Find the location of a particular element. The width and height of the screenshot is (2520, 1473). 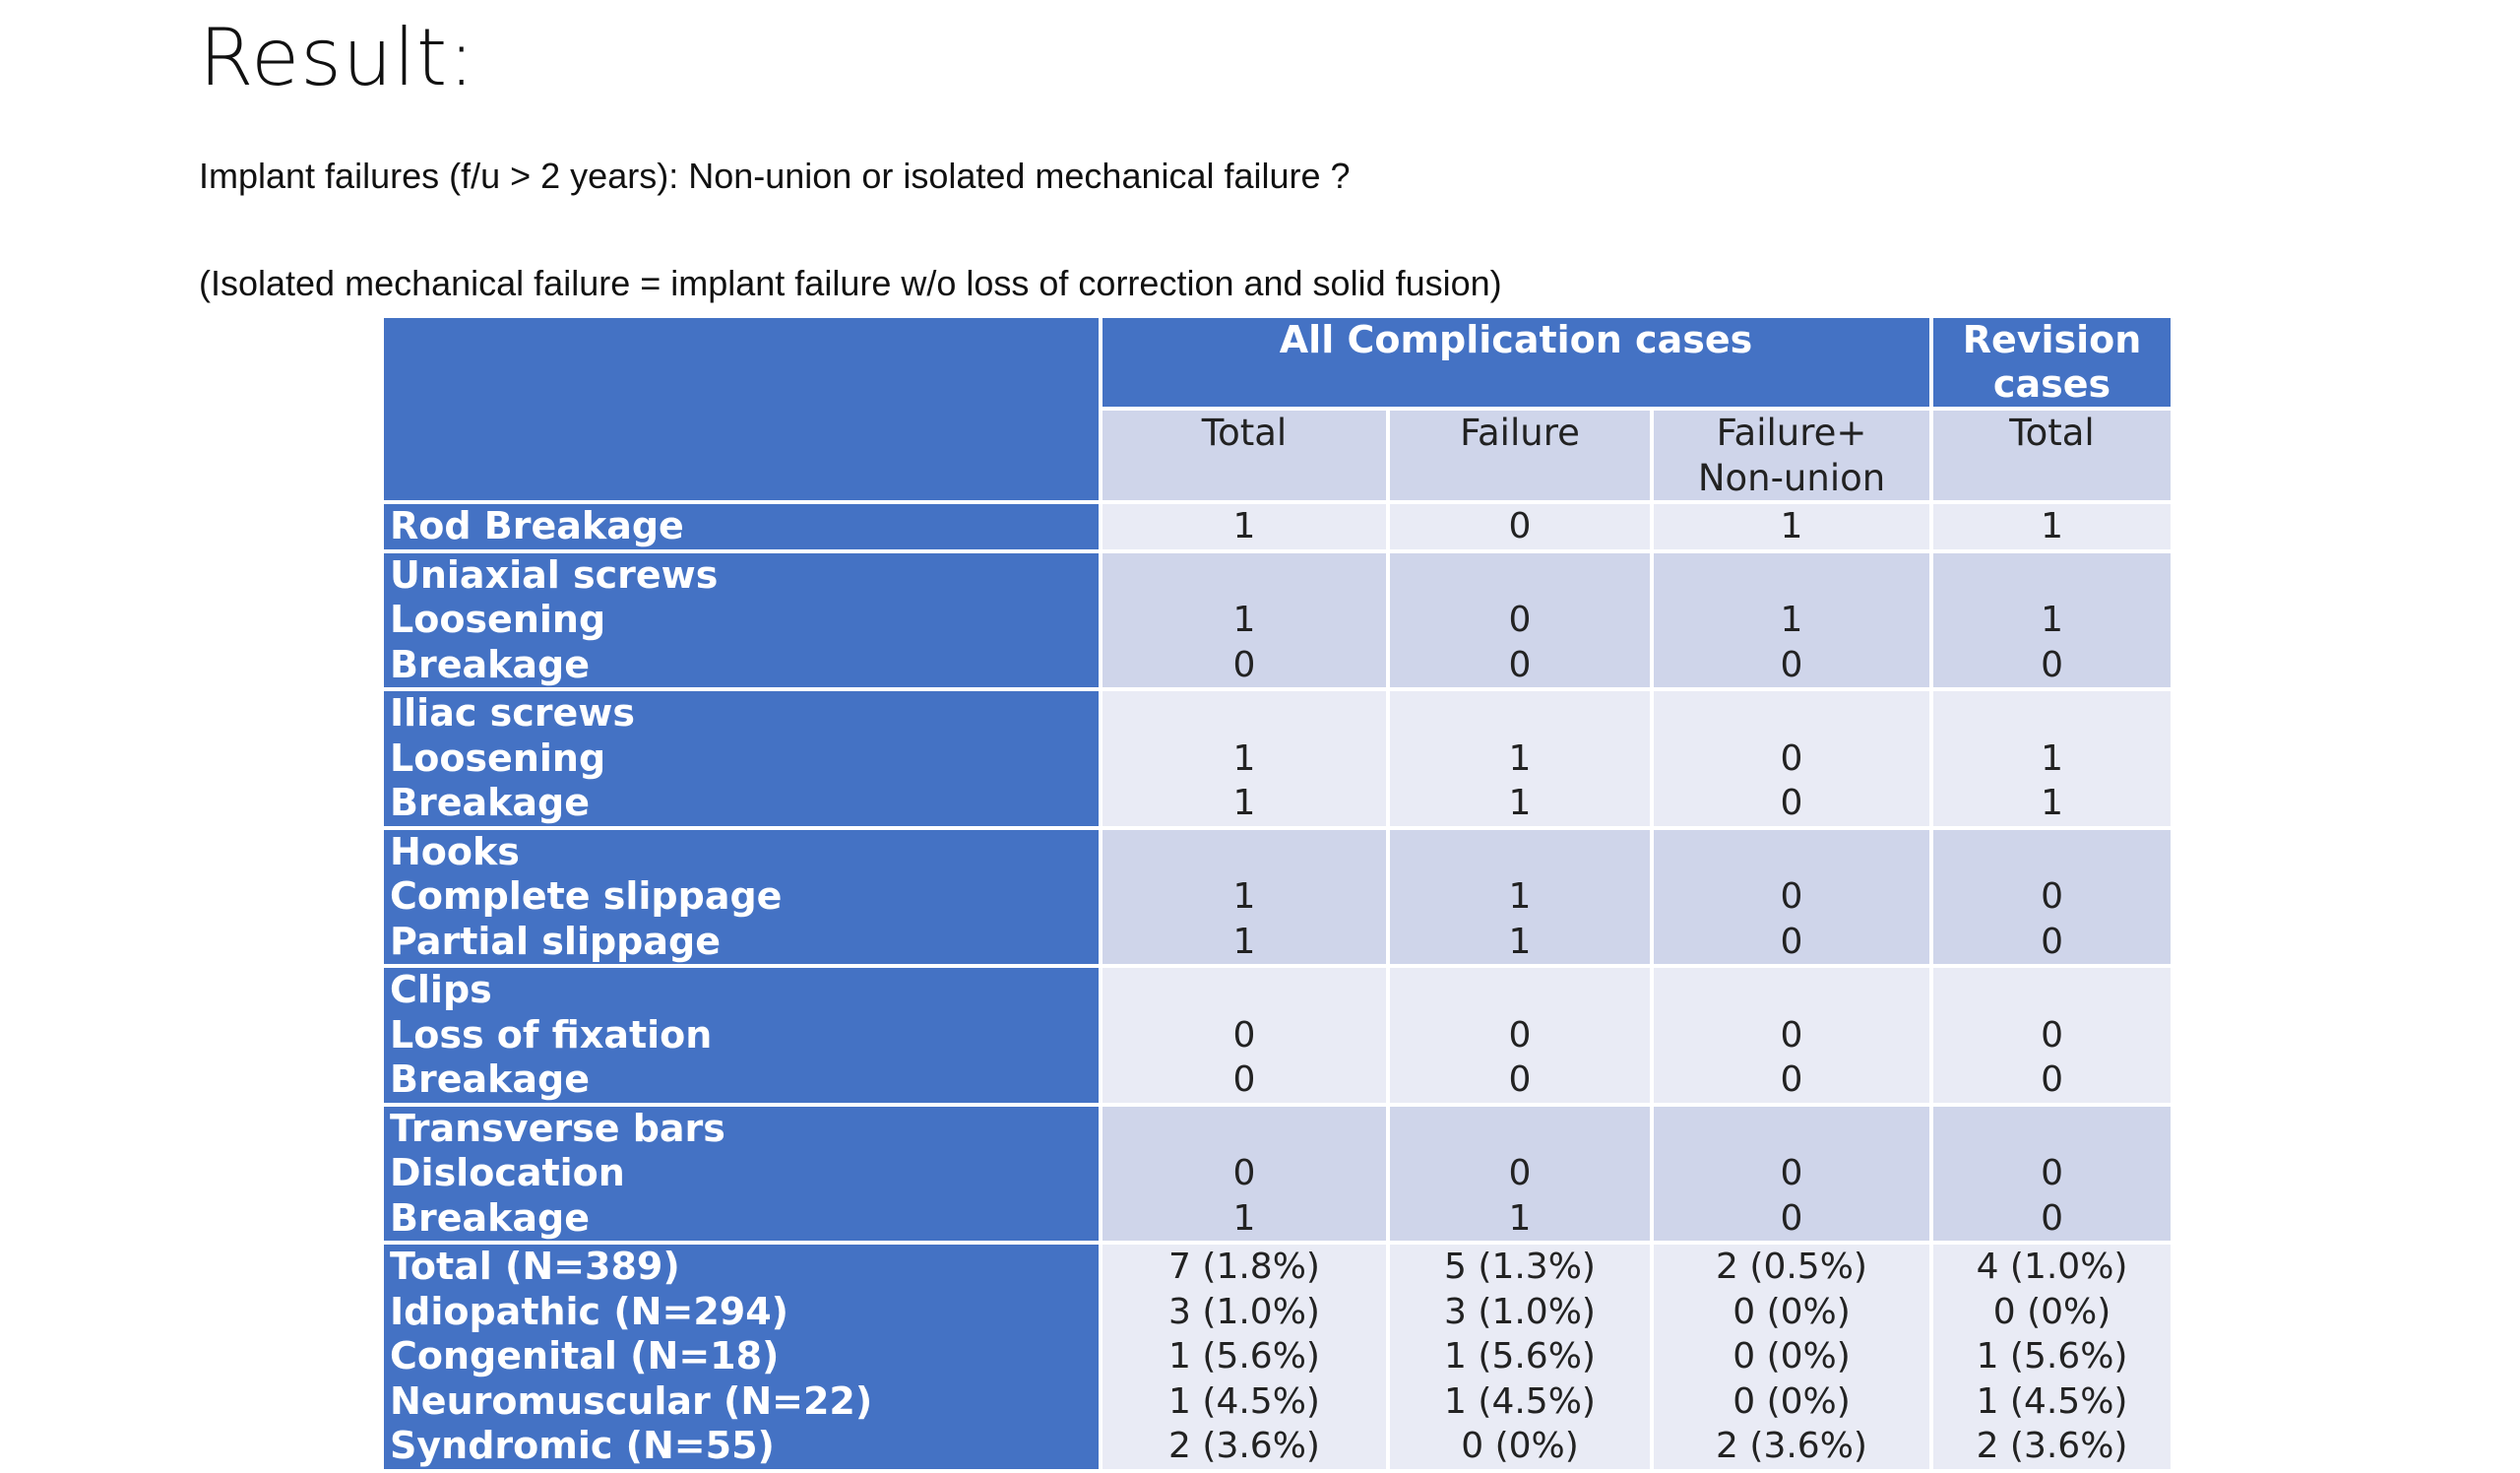

row-label-cell: Clips Loss of fixation Breakage is located at coordinates (743, 1037).